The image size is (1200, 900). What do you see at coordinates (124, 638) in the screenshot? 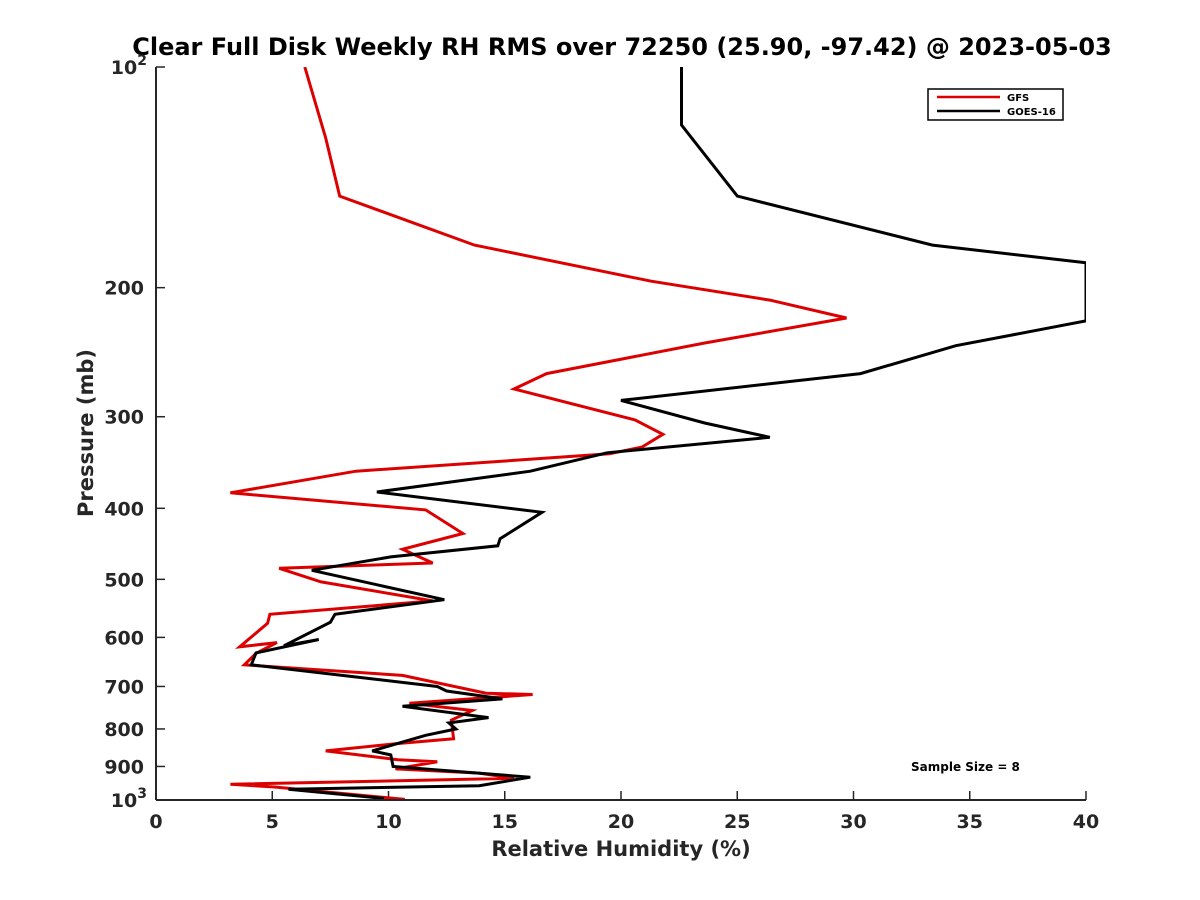
I see `y-tick-label: 600` at bounding box center [124, 638].